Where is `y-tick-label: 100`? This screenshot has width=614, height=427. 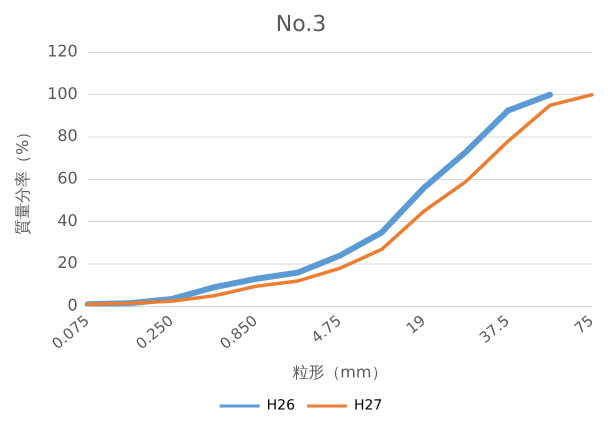 y-tick-label: 100 is located at coordinates (62, 93).